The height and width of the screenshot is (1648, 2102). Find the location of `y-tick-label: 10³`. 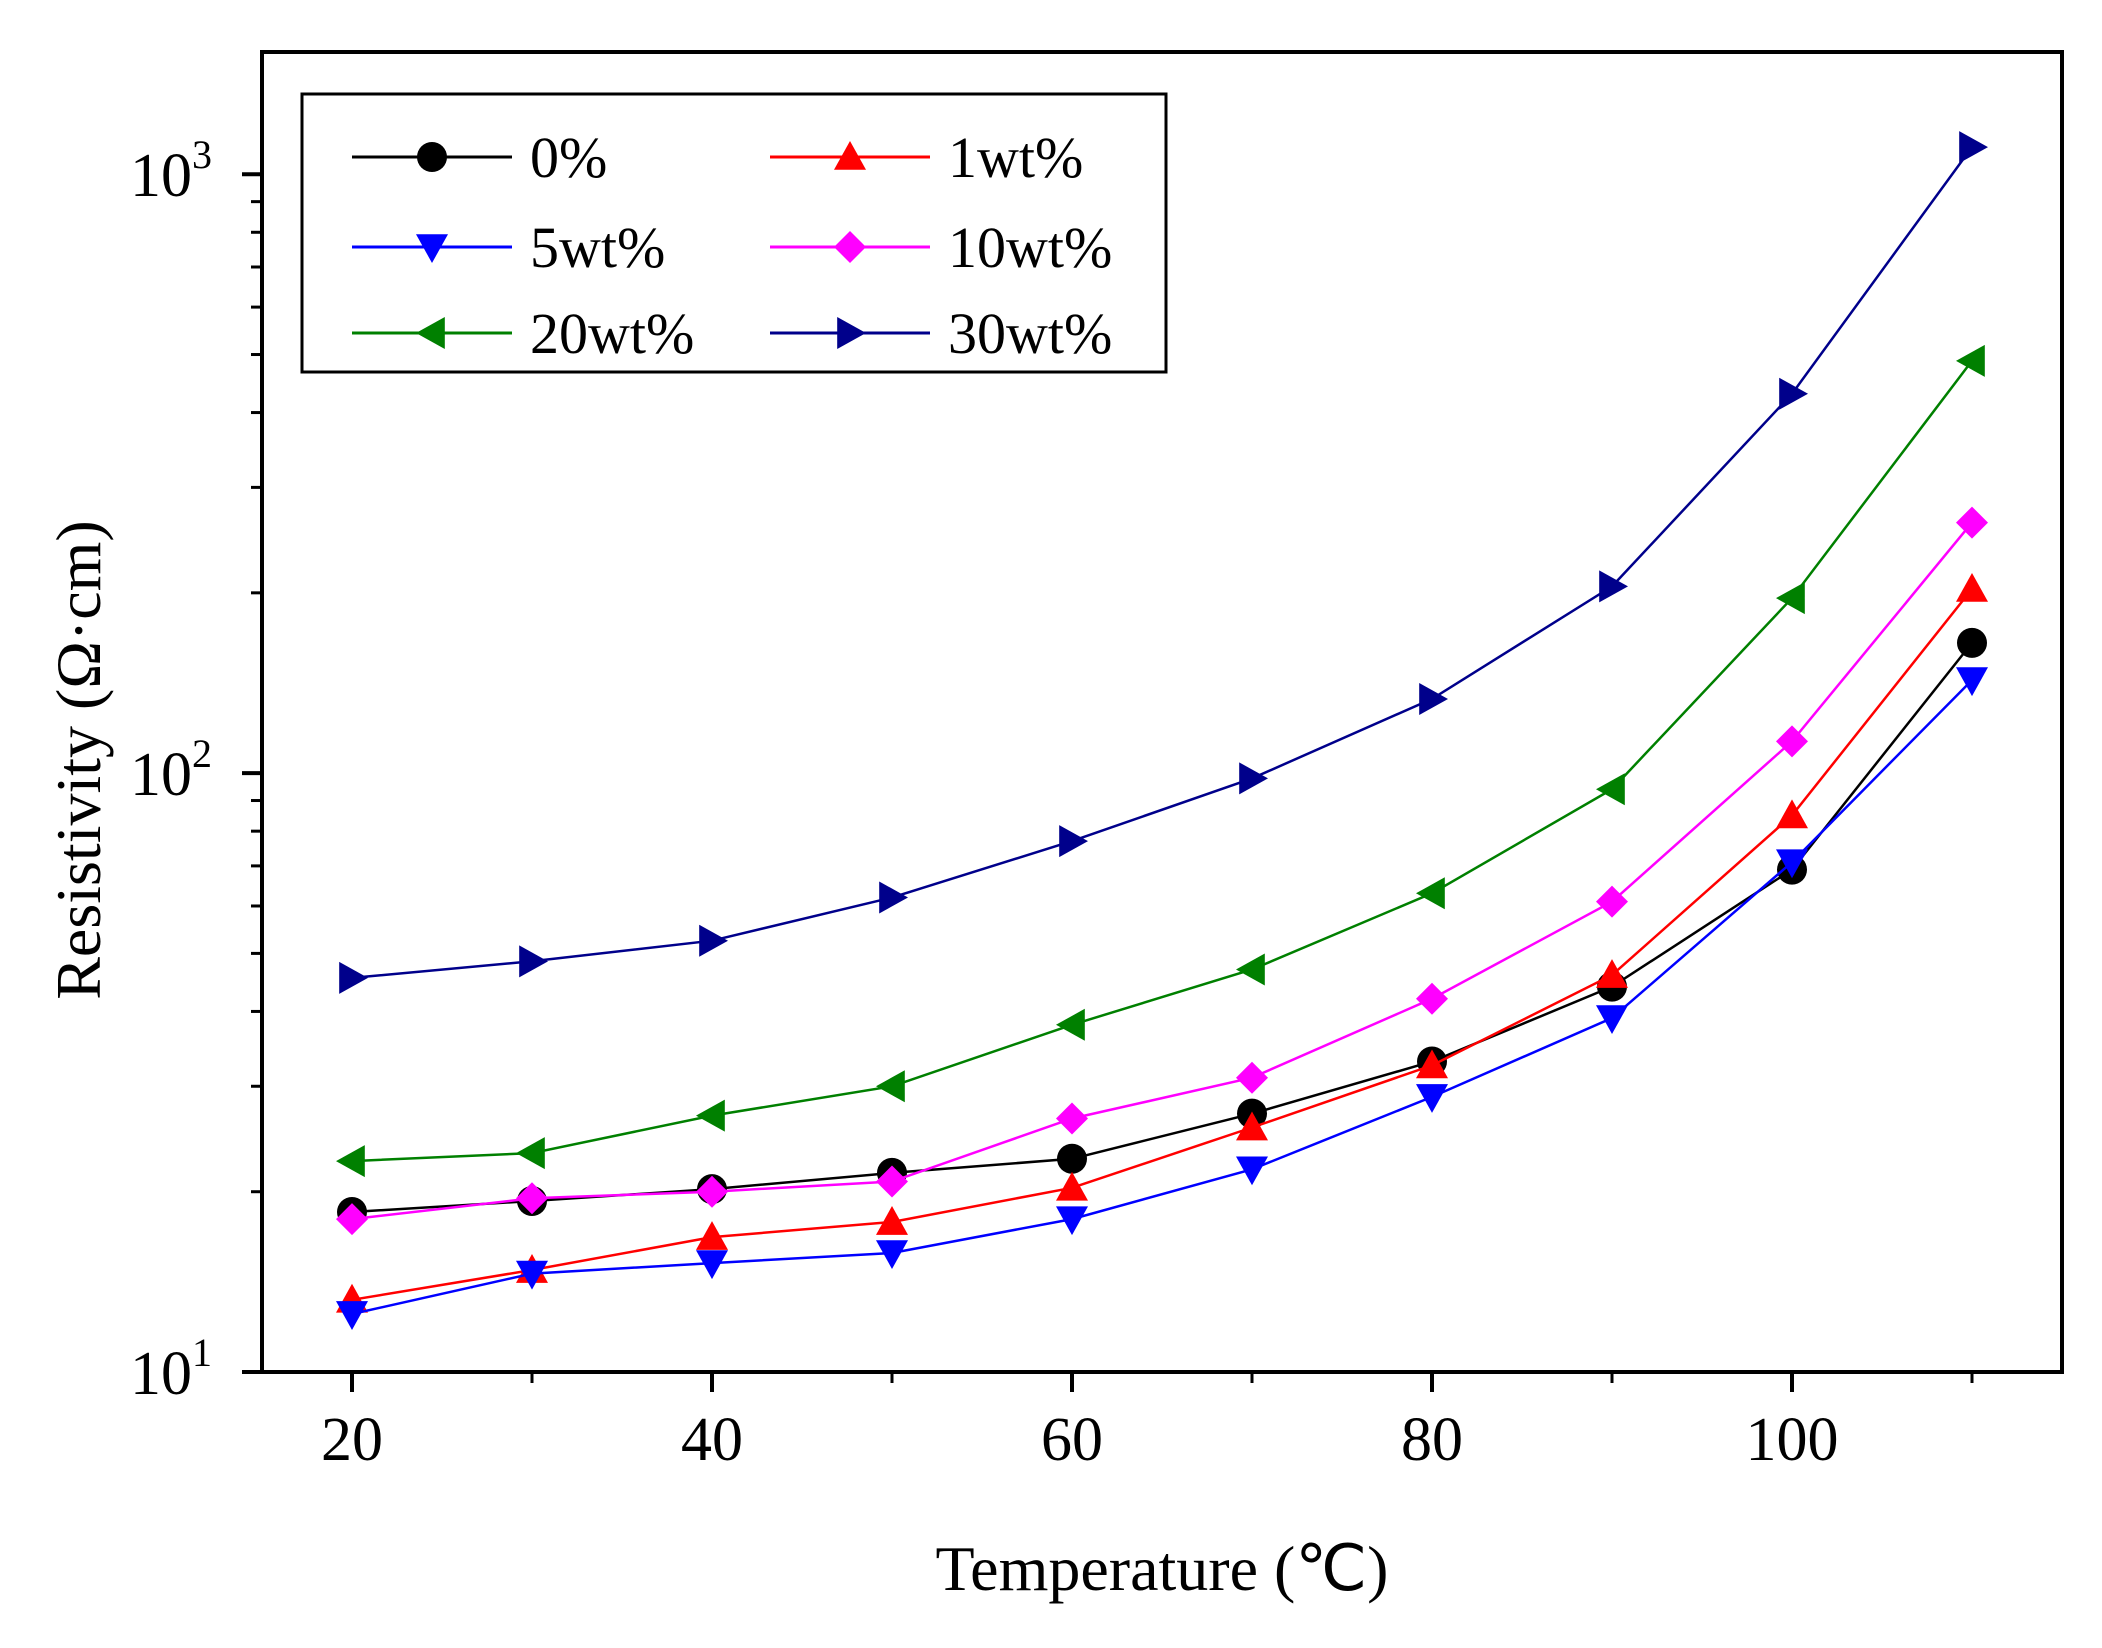

y-tick-label: 10³ is located at coordinates (171, 171).